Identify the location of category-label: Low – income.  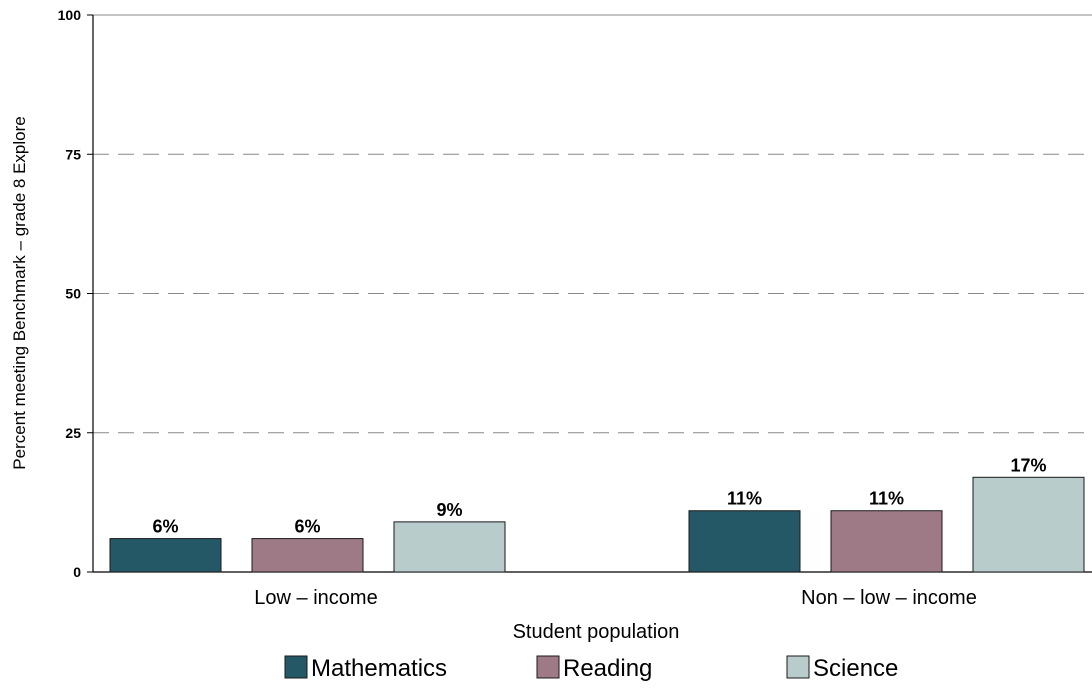
(315, 598).